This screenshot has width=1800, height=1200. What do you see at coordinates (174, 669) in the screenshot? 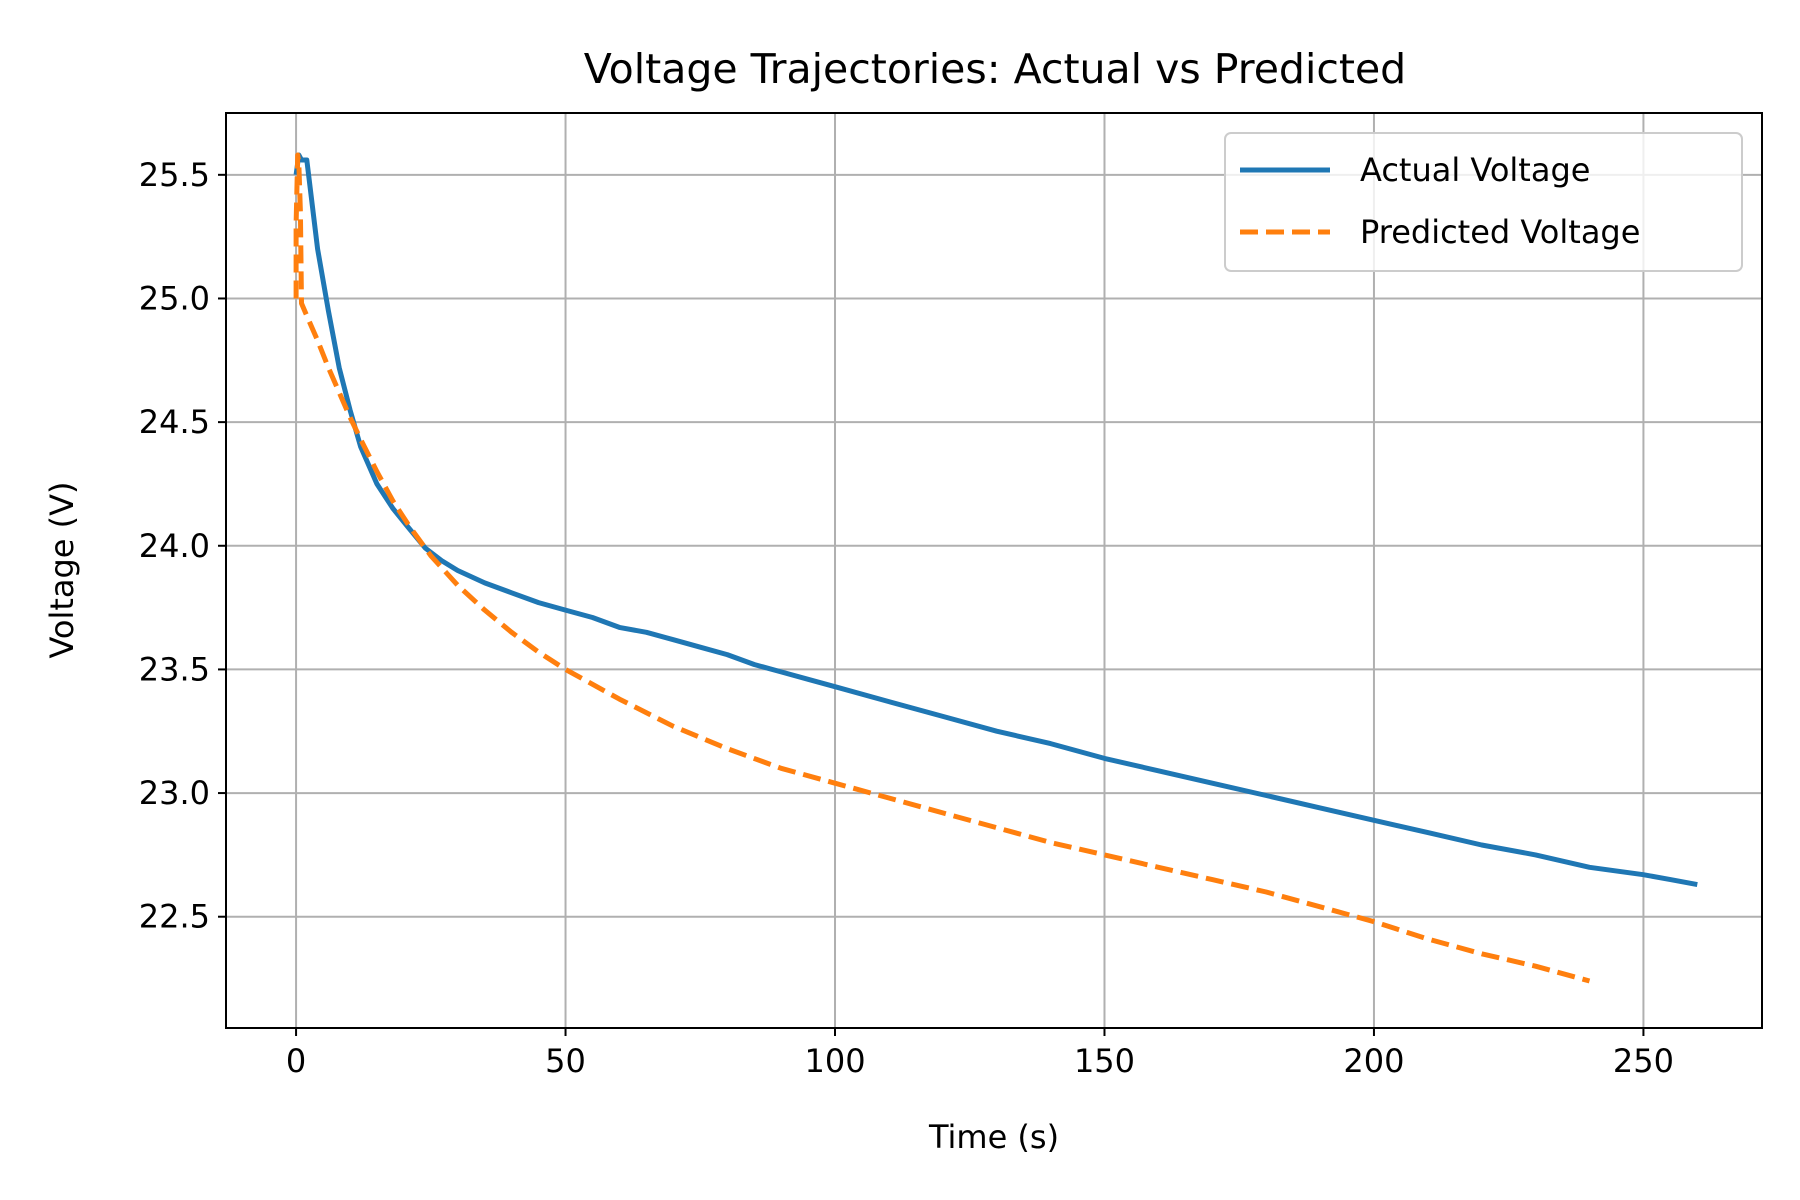
I see `y-tick-label: 23.5` at bounding box center [174, 669].